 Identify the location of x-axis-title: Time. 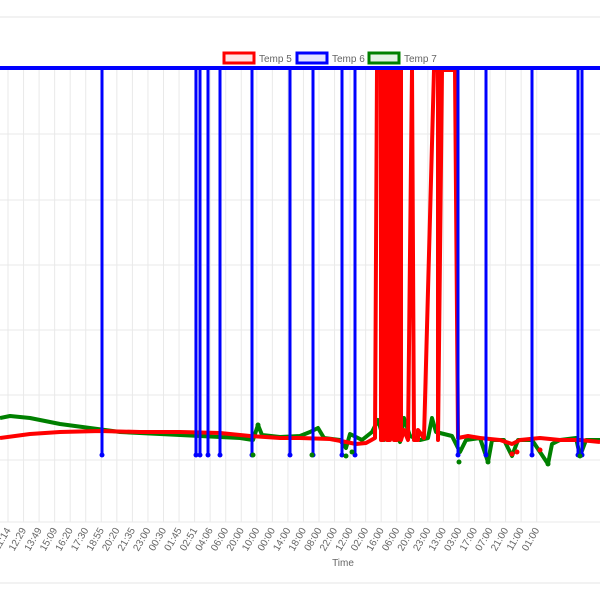
(343, 563).